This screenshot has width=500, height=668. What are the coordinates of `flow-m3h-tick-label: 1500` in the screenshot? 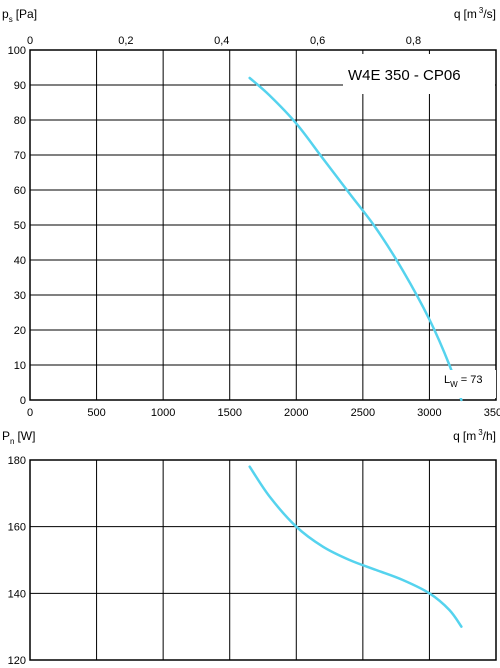 It's located at (229, 413).